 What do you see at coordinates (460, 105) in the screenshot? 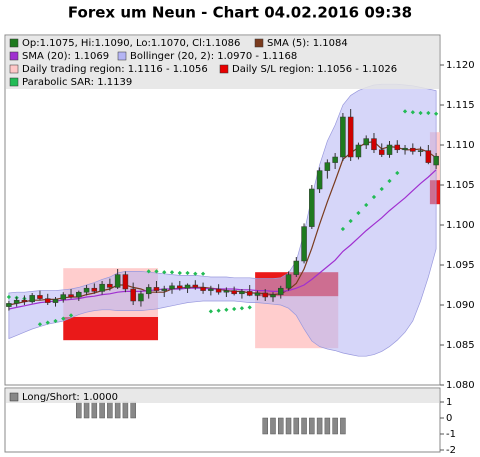
I see `y-tick-label: 1.115` at bounding box center [460, 105].